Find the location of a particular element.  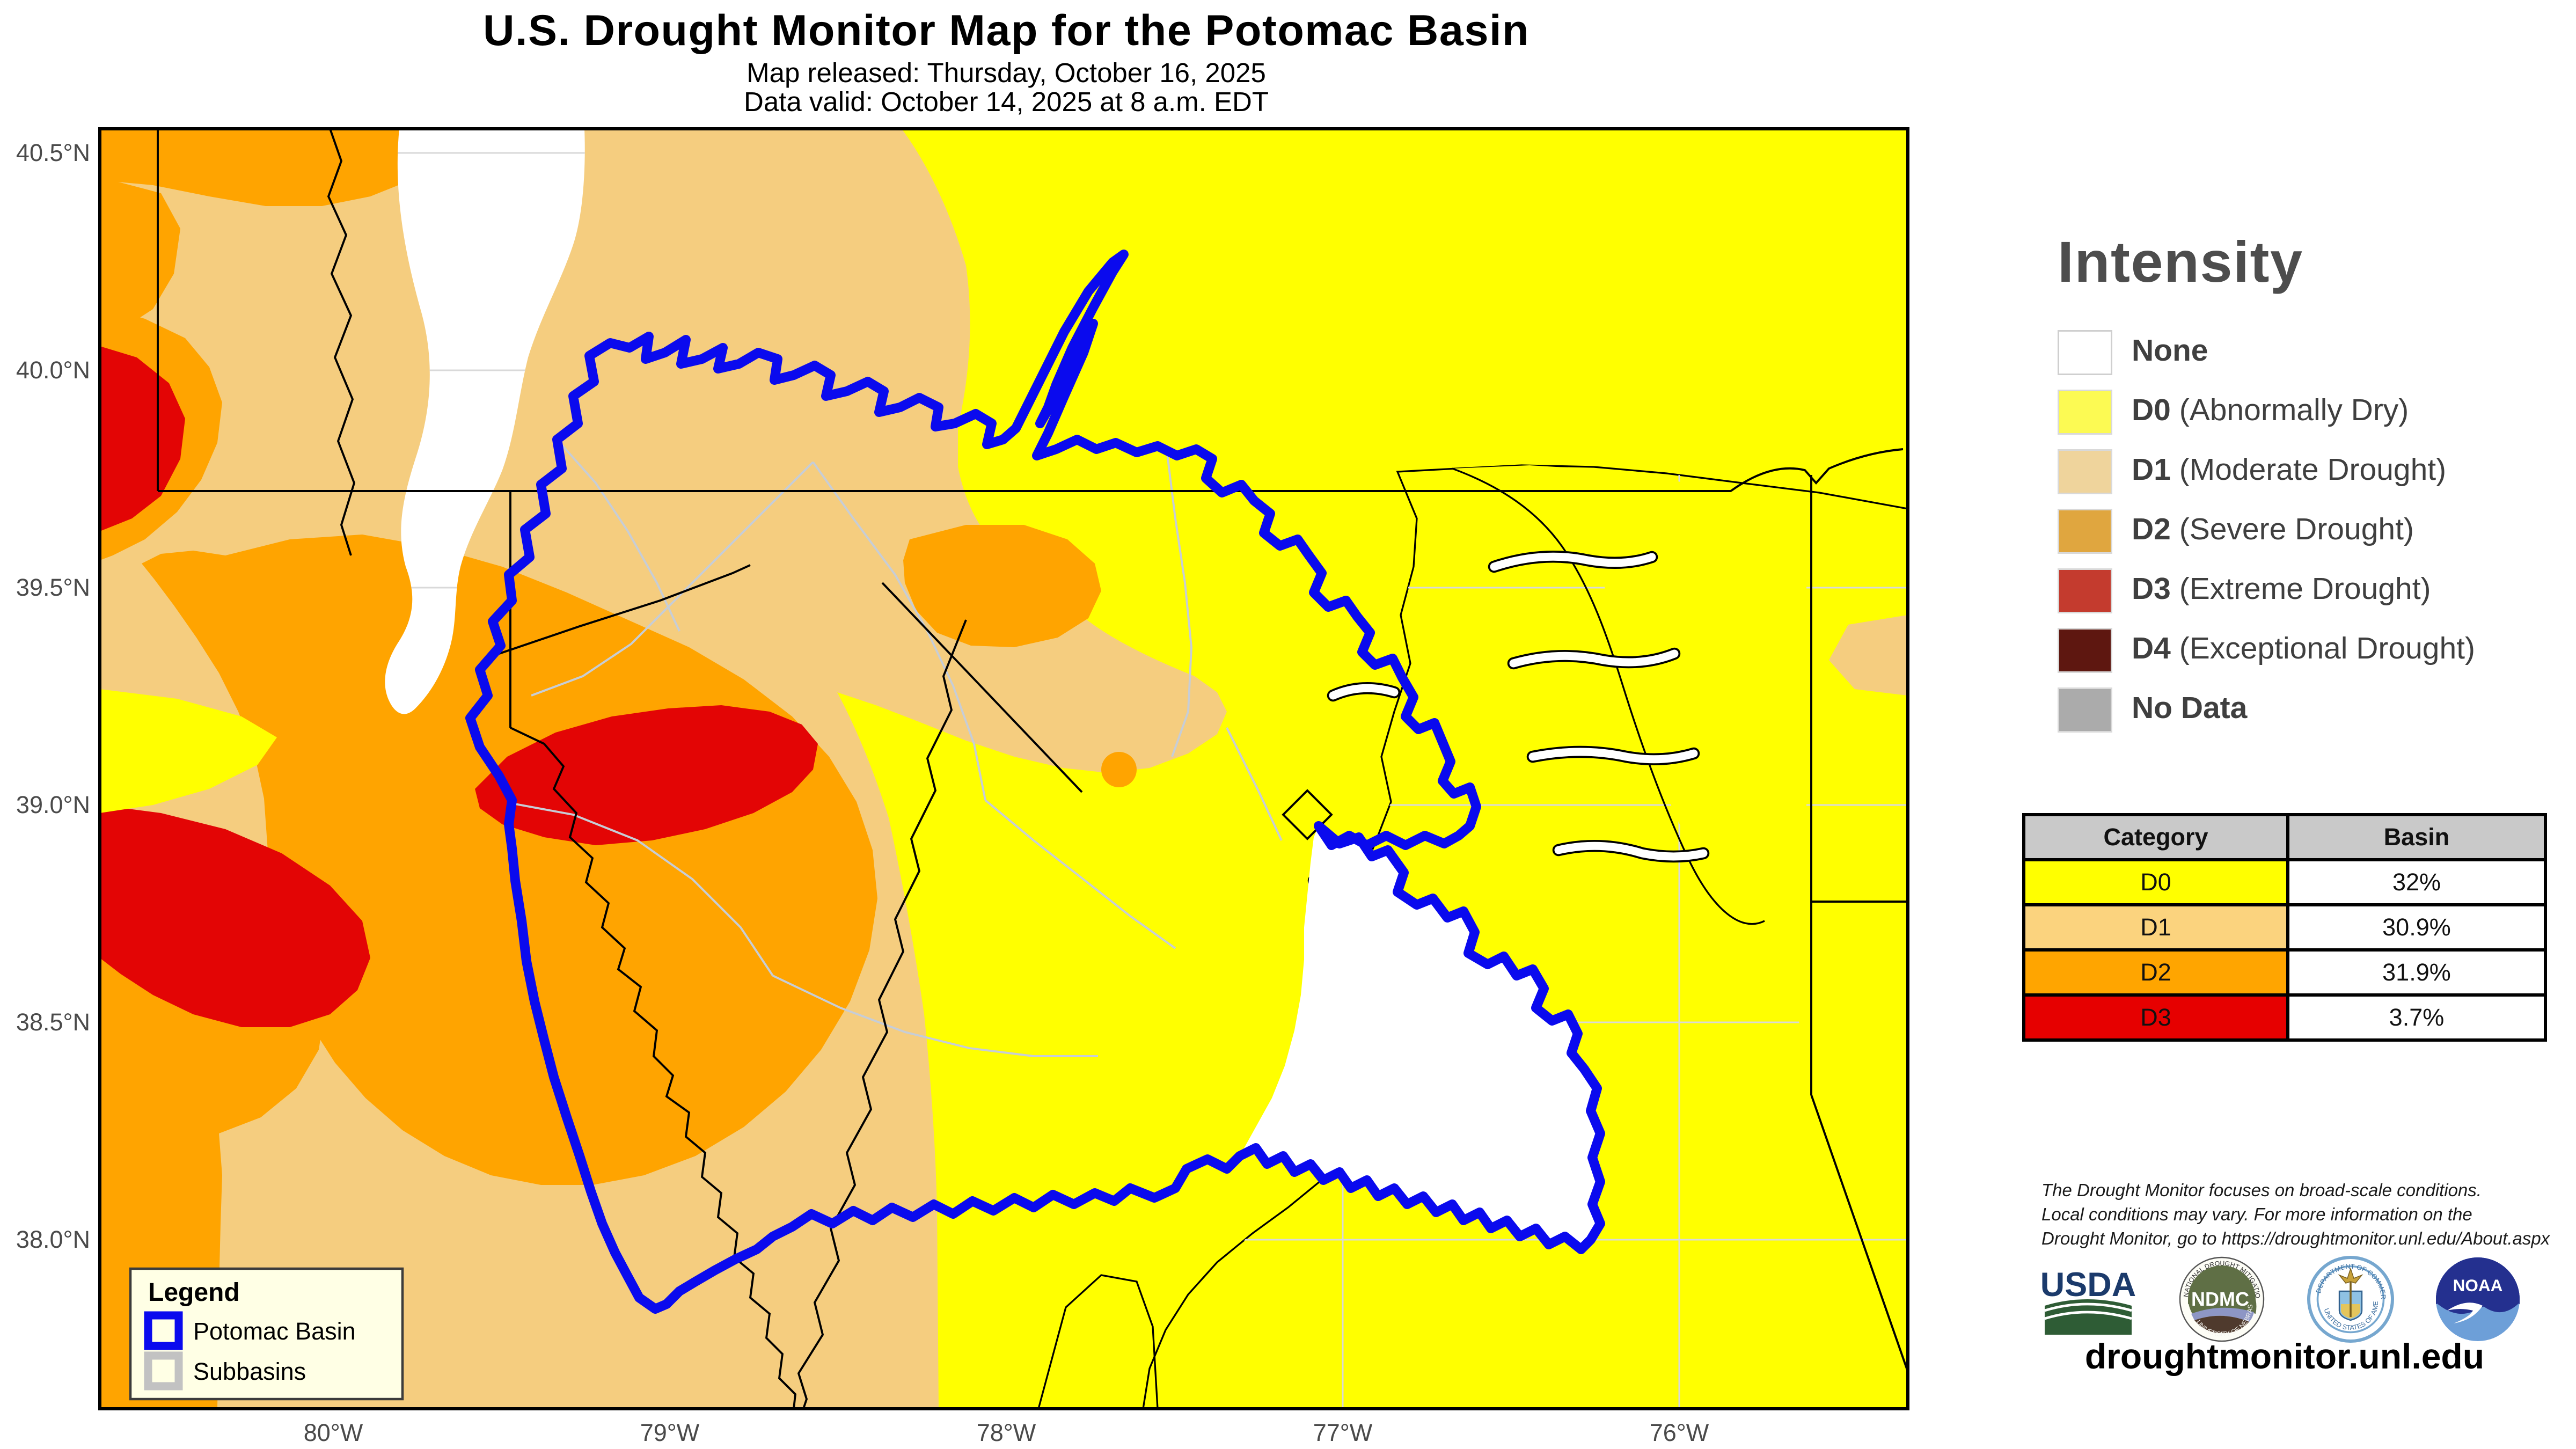

value-cell: 3.7% is located at coordinates (2416, 1017).